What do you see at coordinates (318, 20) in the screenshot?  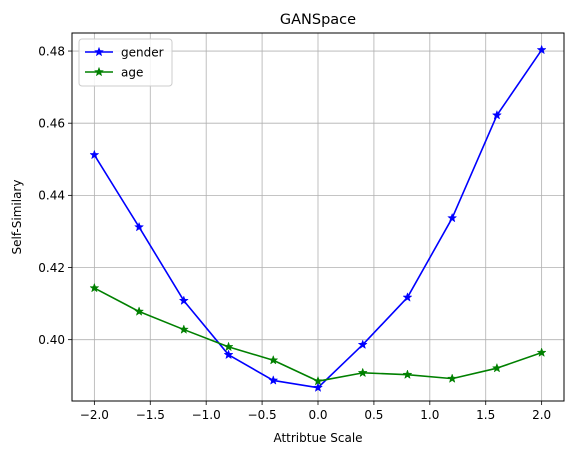 I see `chart-title: GANSpace` at bounding box center [318, 20].